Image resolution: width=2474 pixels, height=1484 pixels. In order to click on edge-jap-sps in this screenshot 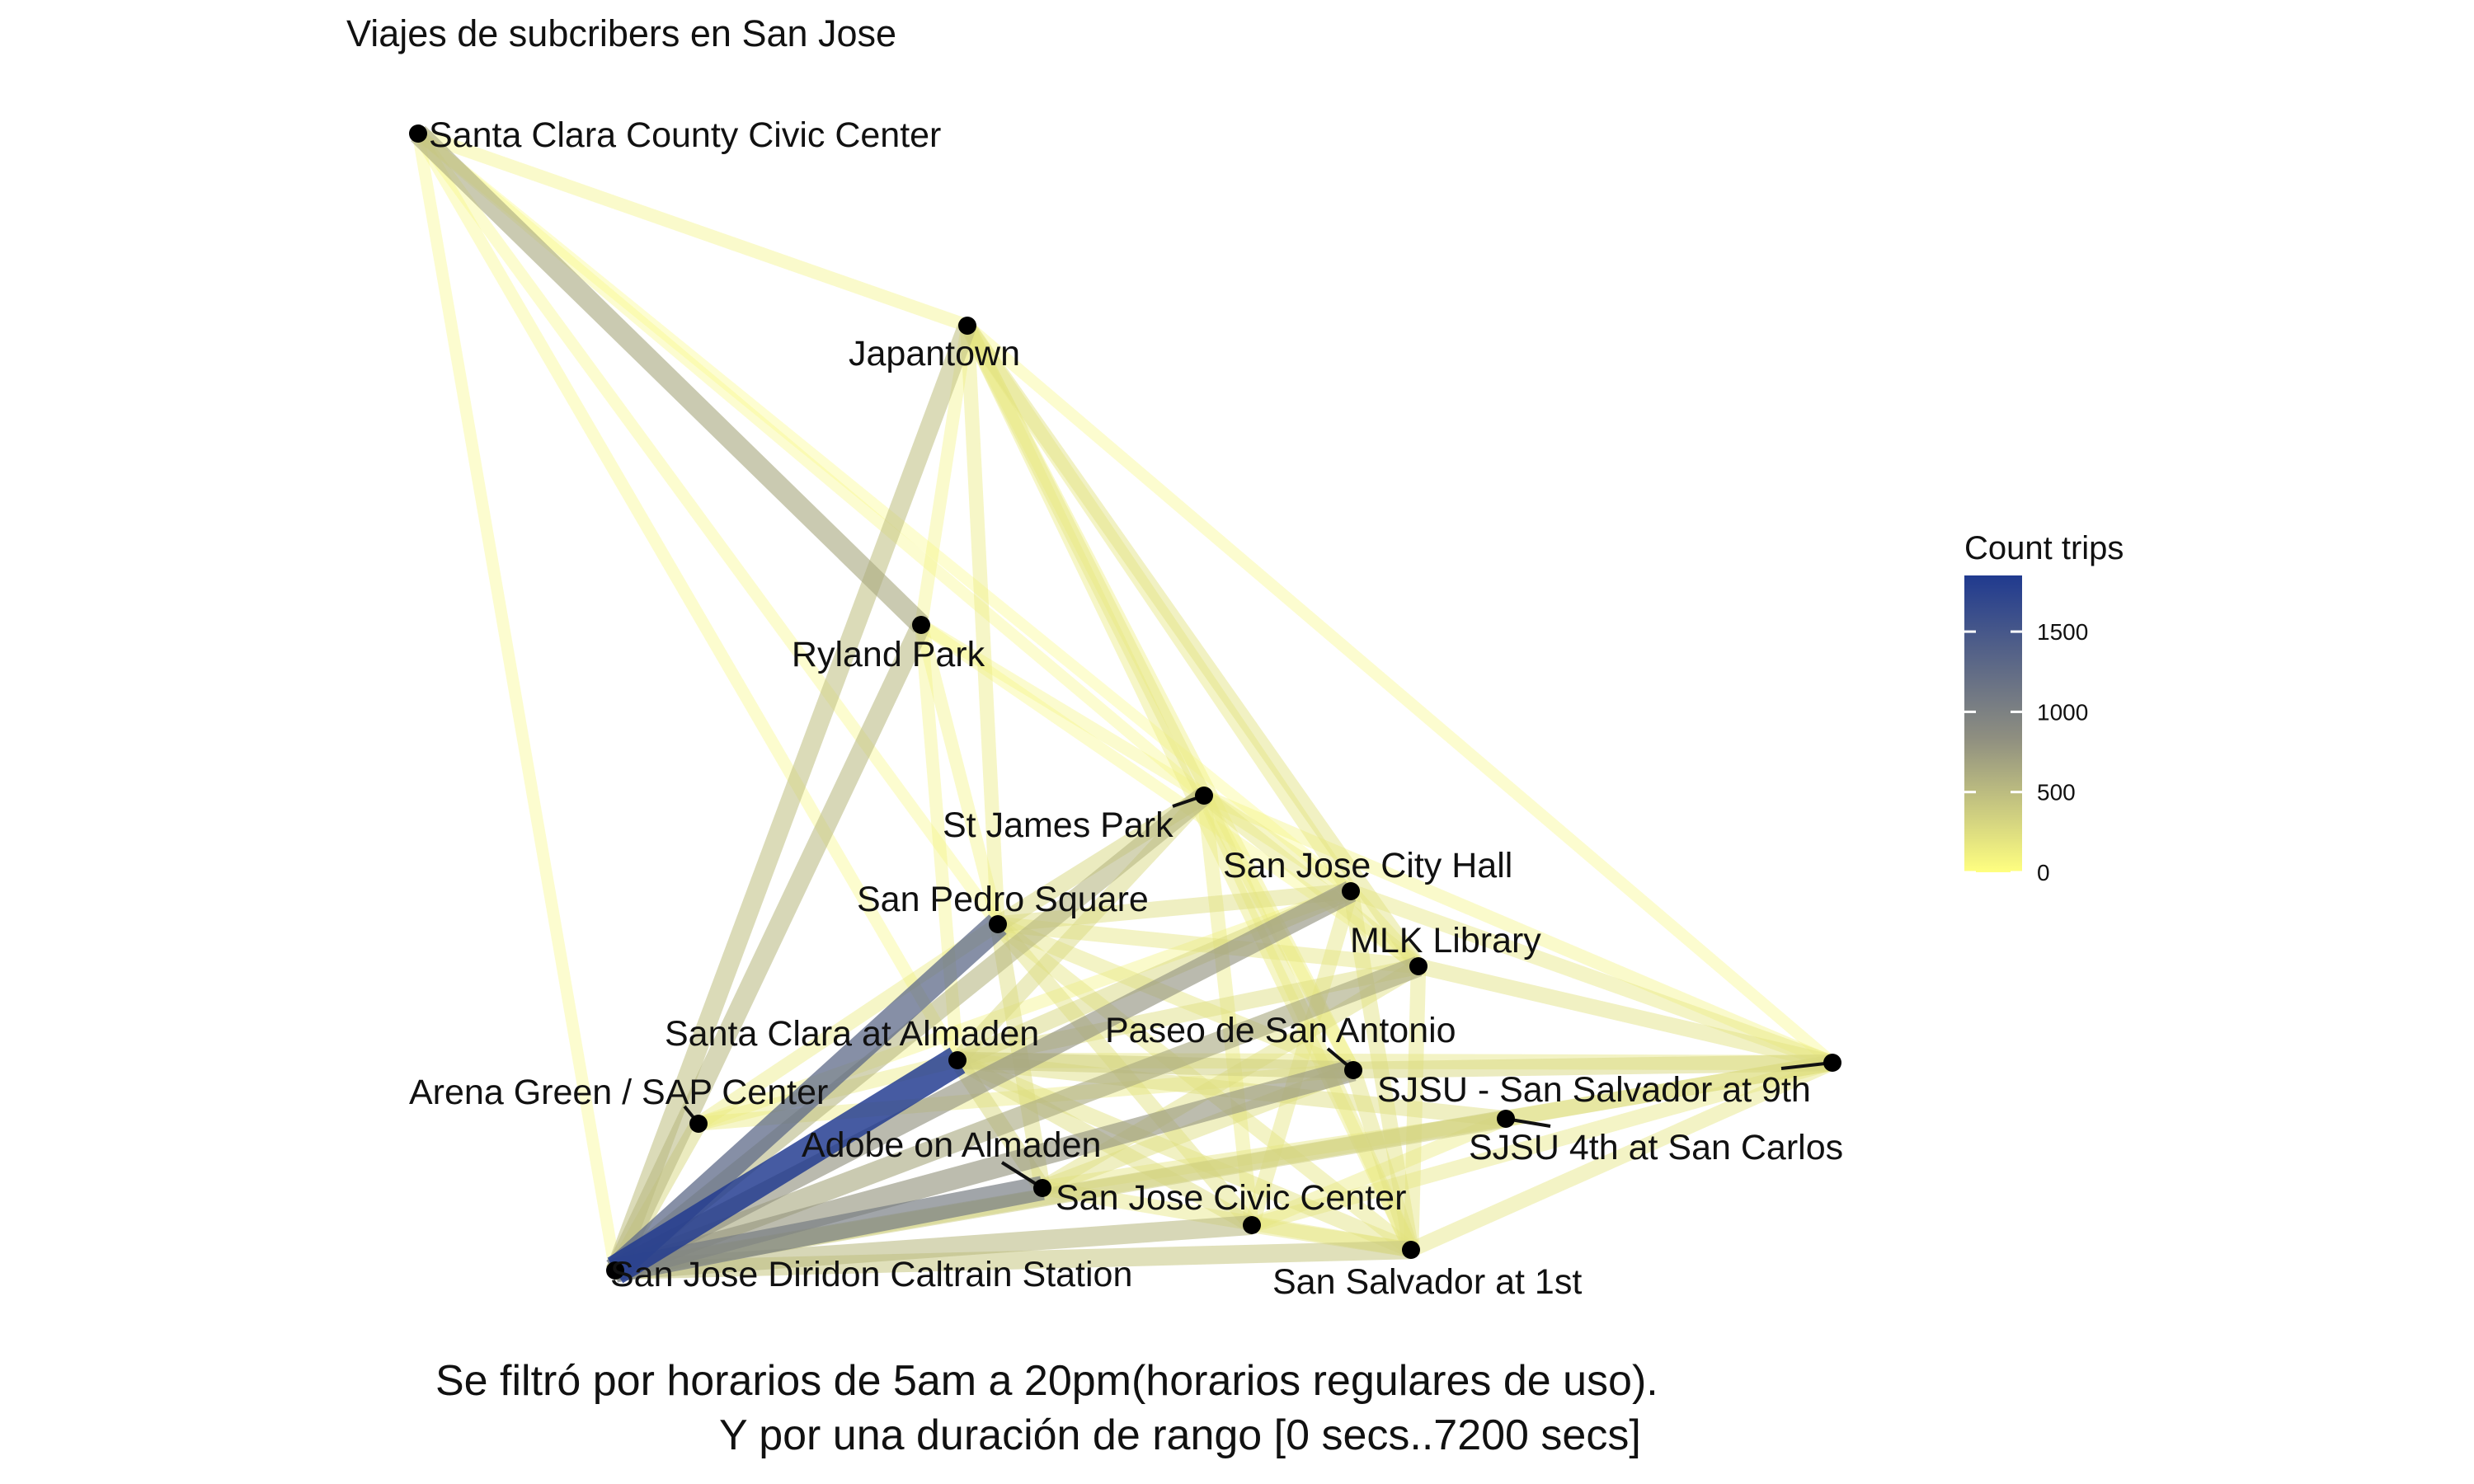, I will do `click(982, 625)`.